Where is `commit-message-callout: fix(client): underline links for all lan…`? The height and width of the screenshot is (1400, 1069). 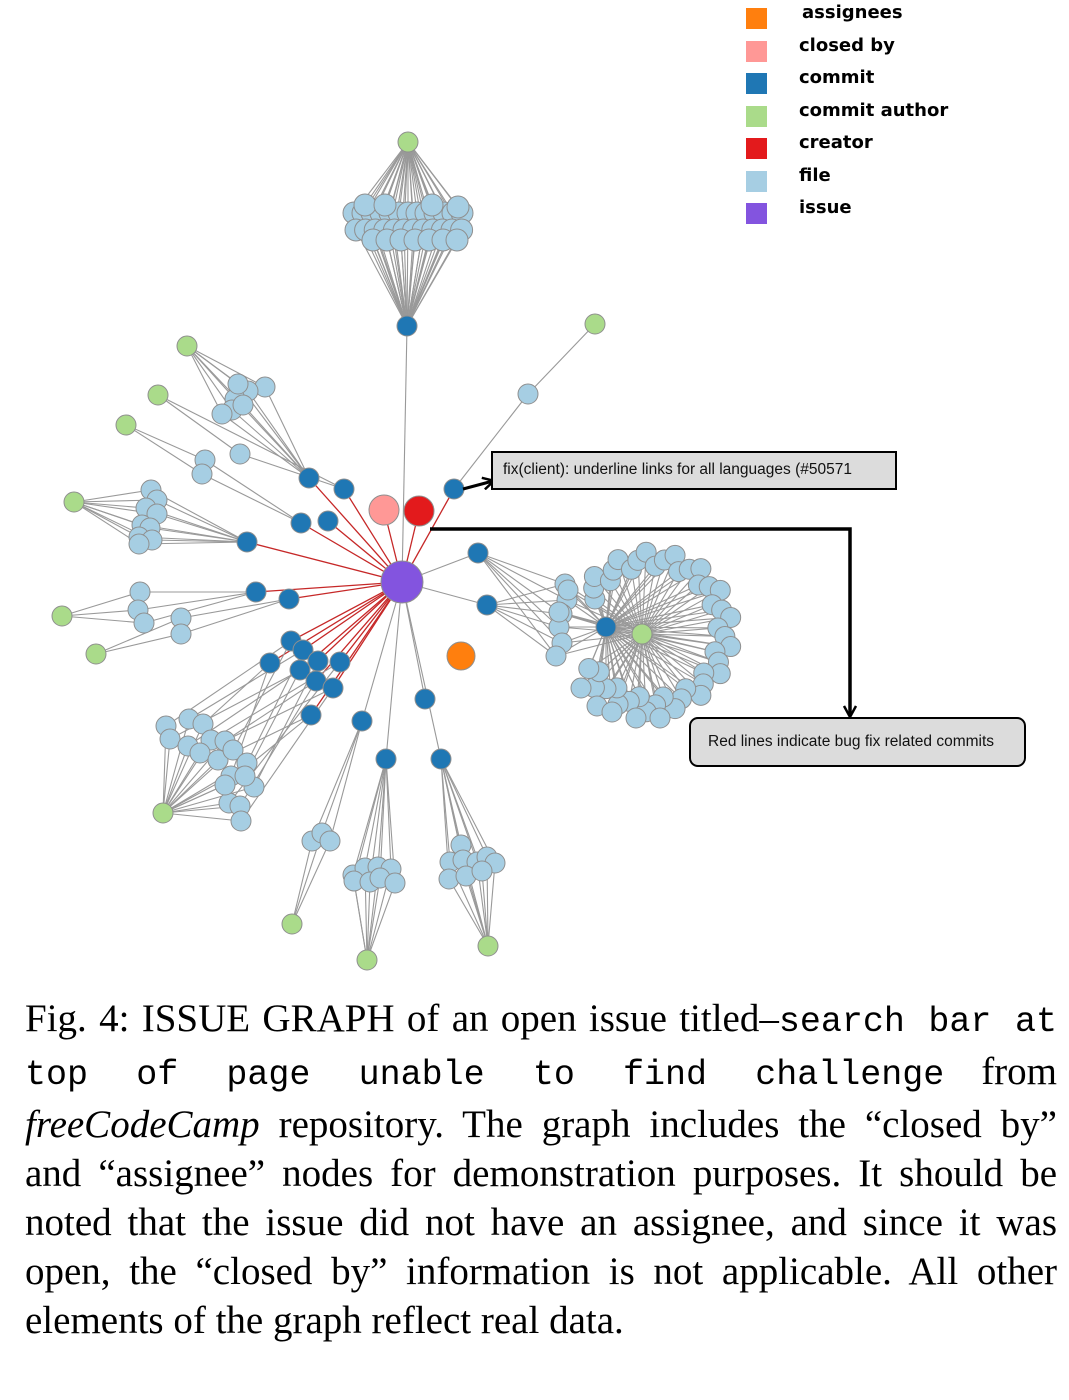 commit-message-callout: fix(client): underline links for all lan… is located at coordinates (694, 470).